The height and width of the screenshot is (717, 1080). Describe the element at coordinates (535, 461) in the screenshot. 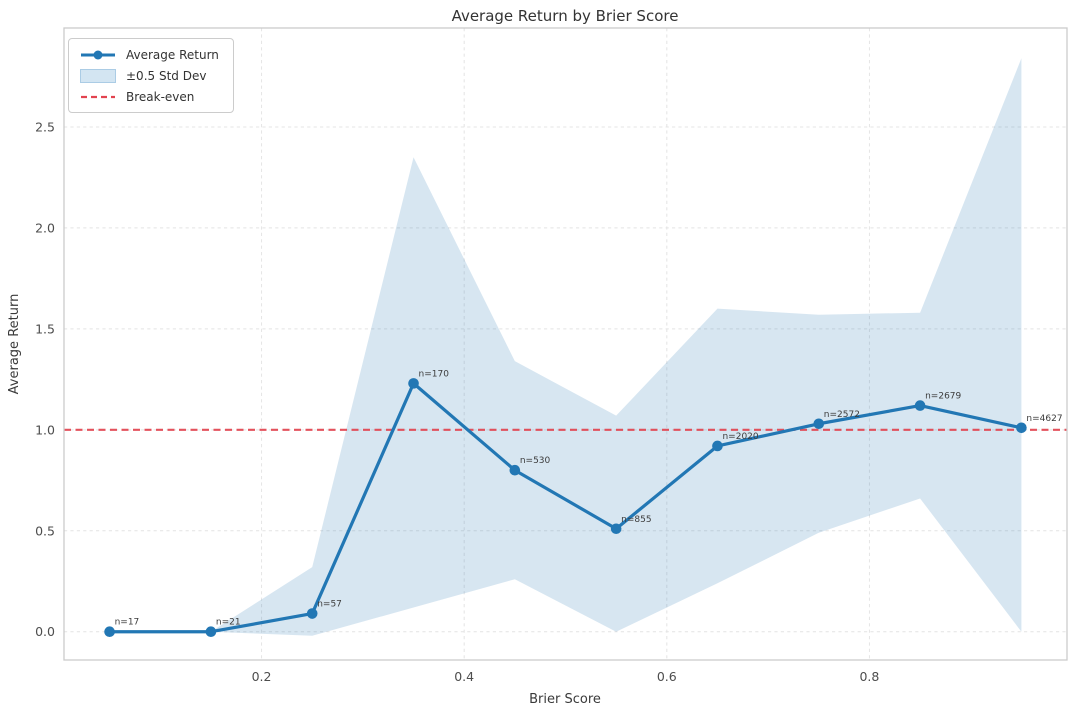

I see `count-annotation: n=530` at that location.